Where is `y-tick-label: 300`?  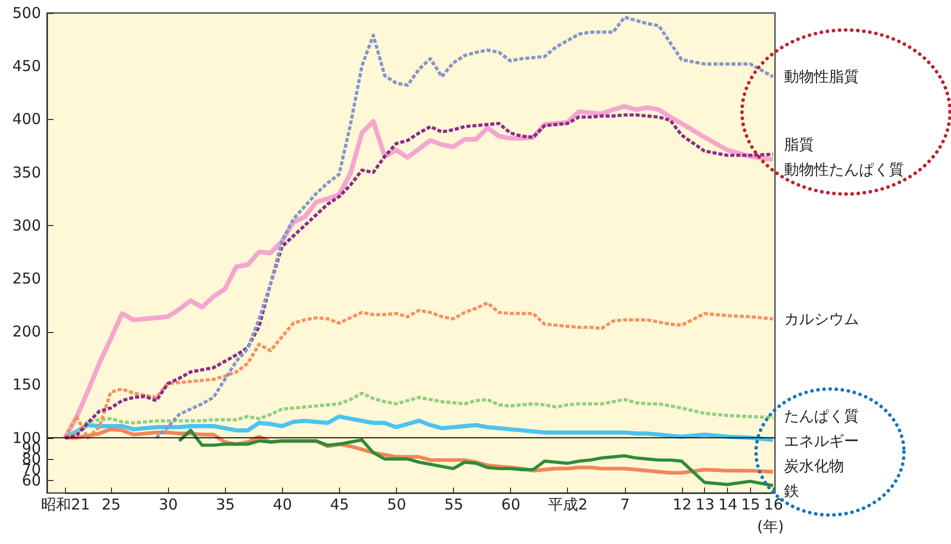 y-tick-label: 300 is located at coordinates (26, 225).